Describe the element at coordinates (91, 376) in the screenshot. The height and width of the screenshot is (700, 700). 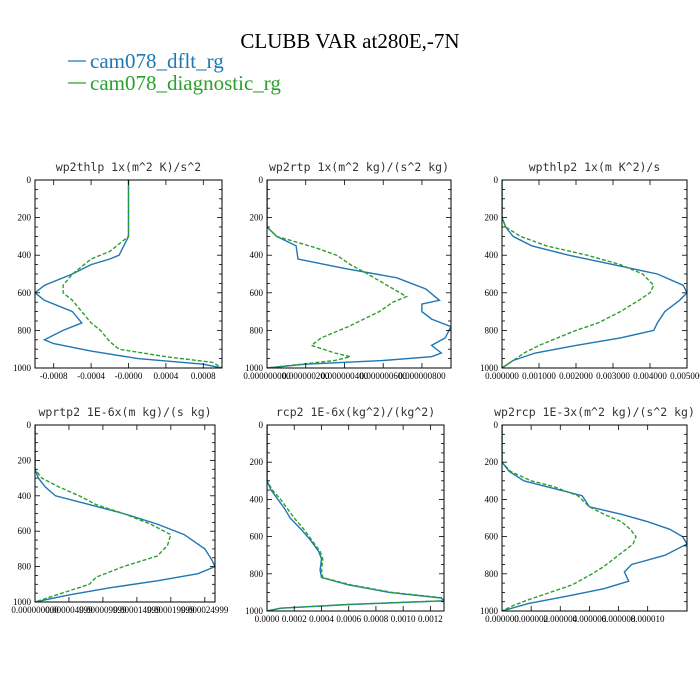
I see `x-tick-label: -0.0004` at that location.